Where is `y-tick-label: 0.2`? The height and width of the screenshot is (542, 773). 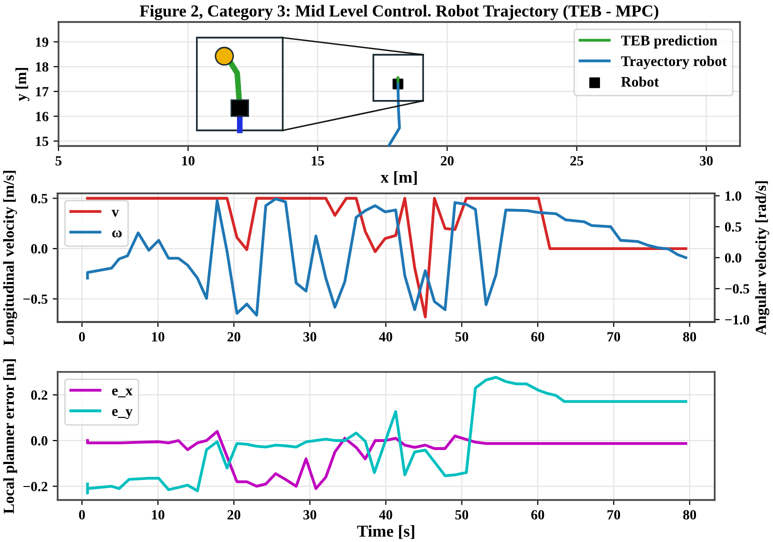 y-tick-label: 0.2 is located at coordinates (39, 395).